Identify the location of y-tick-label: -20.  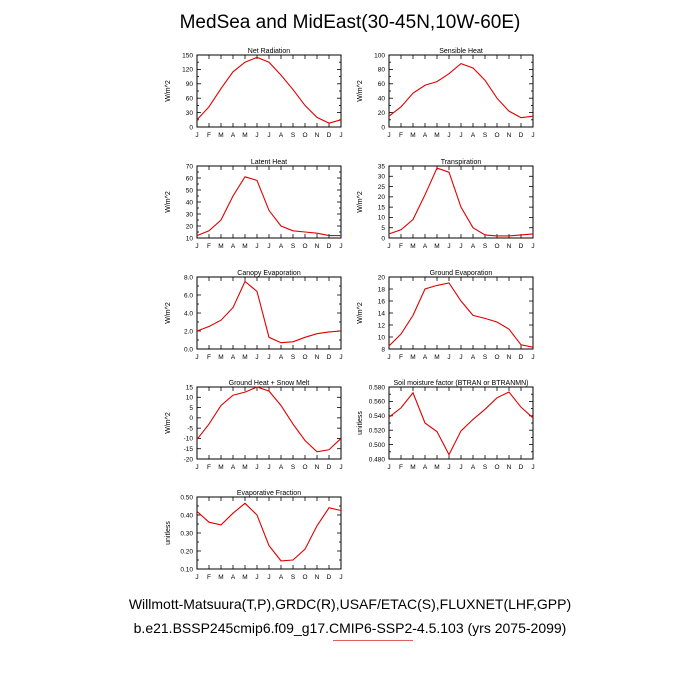
(189, 459).